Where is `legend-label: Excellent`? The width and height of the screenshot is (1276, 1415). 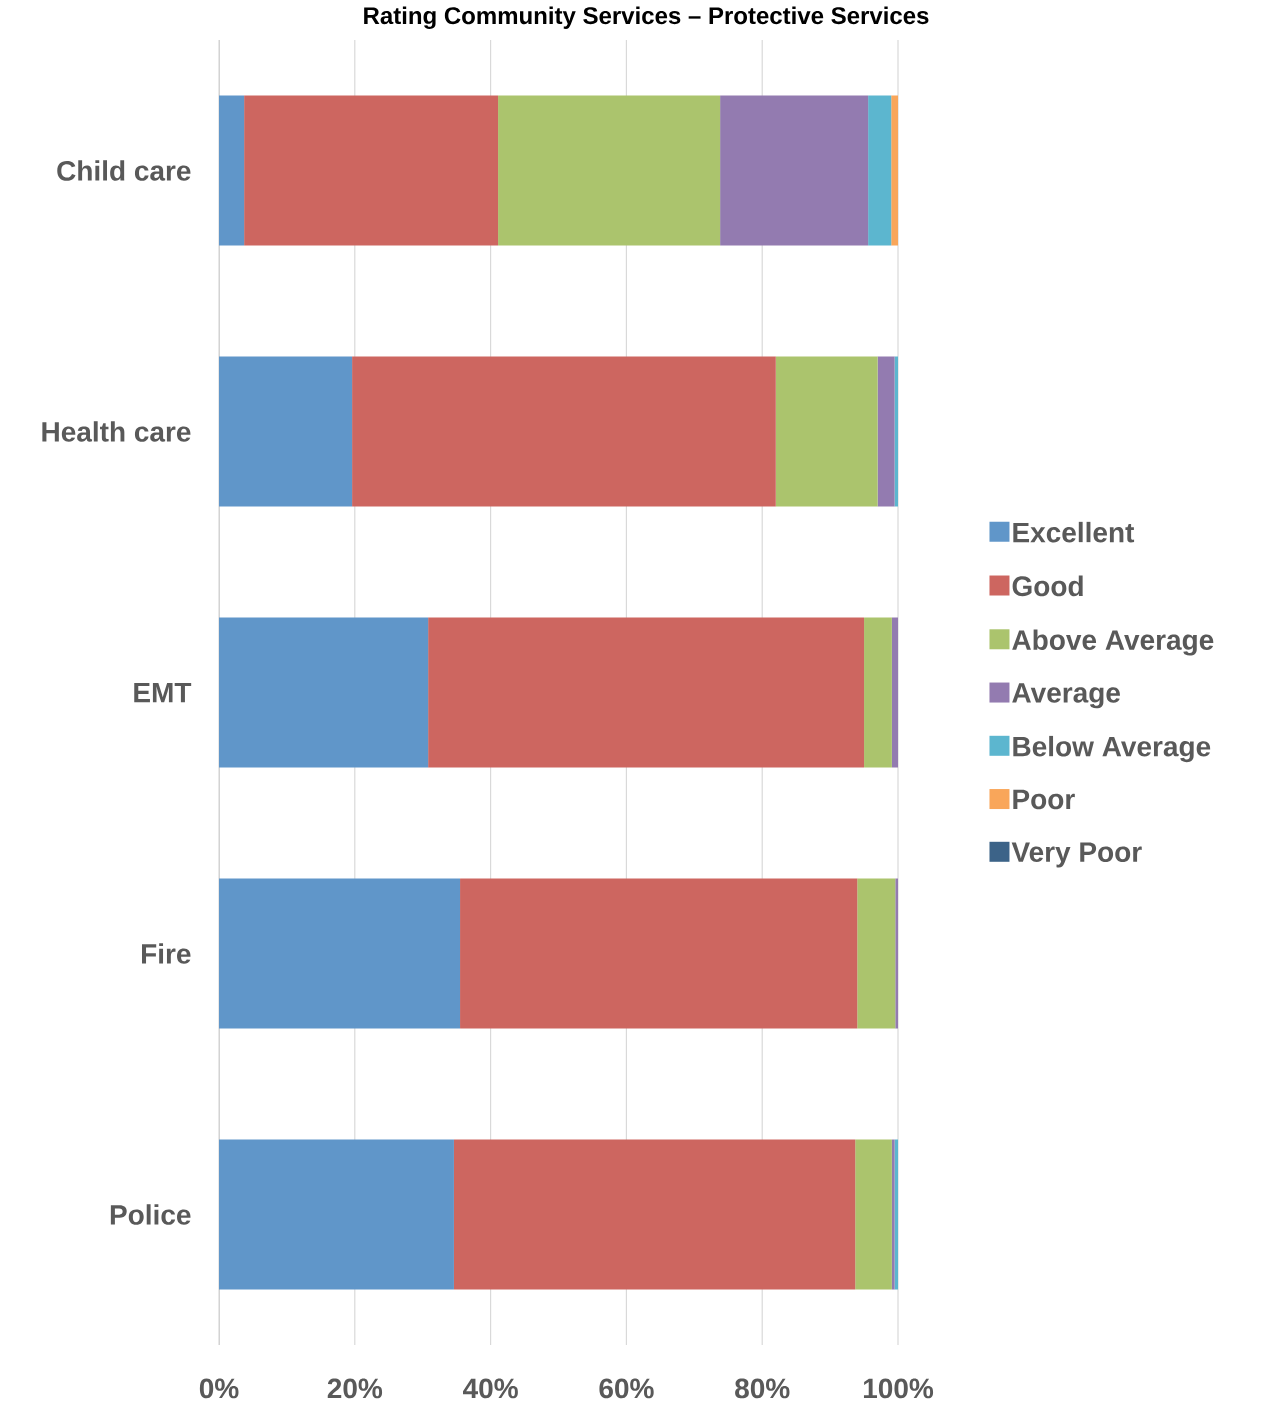
legend-label: Excellent is located at coordinates (1074, 532).